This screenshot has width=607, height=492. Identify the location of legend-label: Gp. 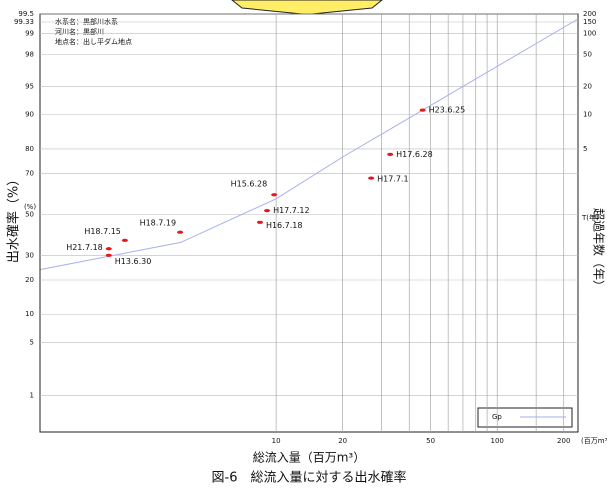
(497, 417).